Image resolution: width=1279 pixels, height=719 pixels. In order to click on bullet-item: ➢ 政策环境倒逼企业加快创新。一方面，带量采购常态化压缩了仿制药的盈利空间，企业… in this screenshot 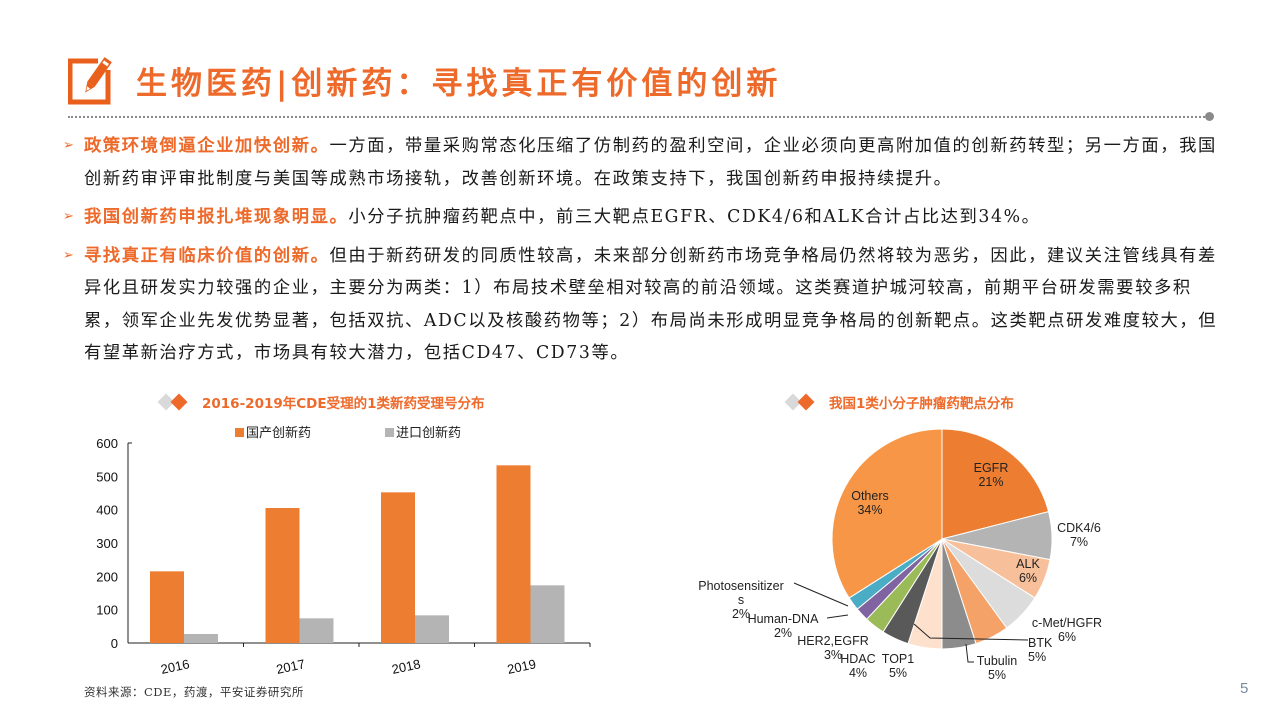, I will do `click(645, 162)`.